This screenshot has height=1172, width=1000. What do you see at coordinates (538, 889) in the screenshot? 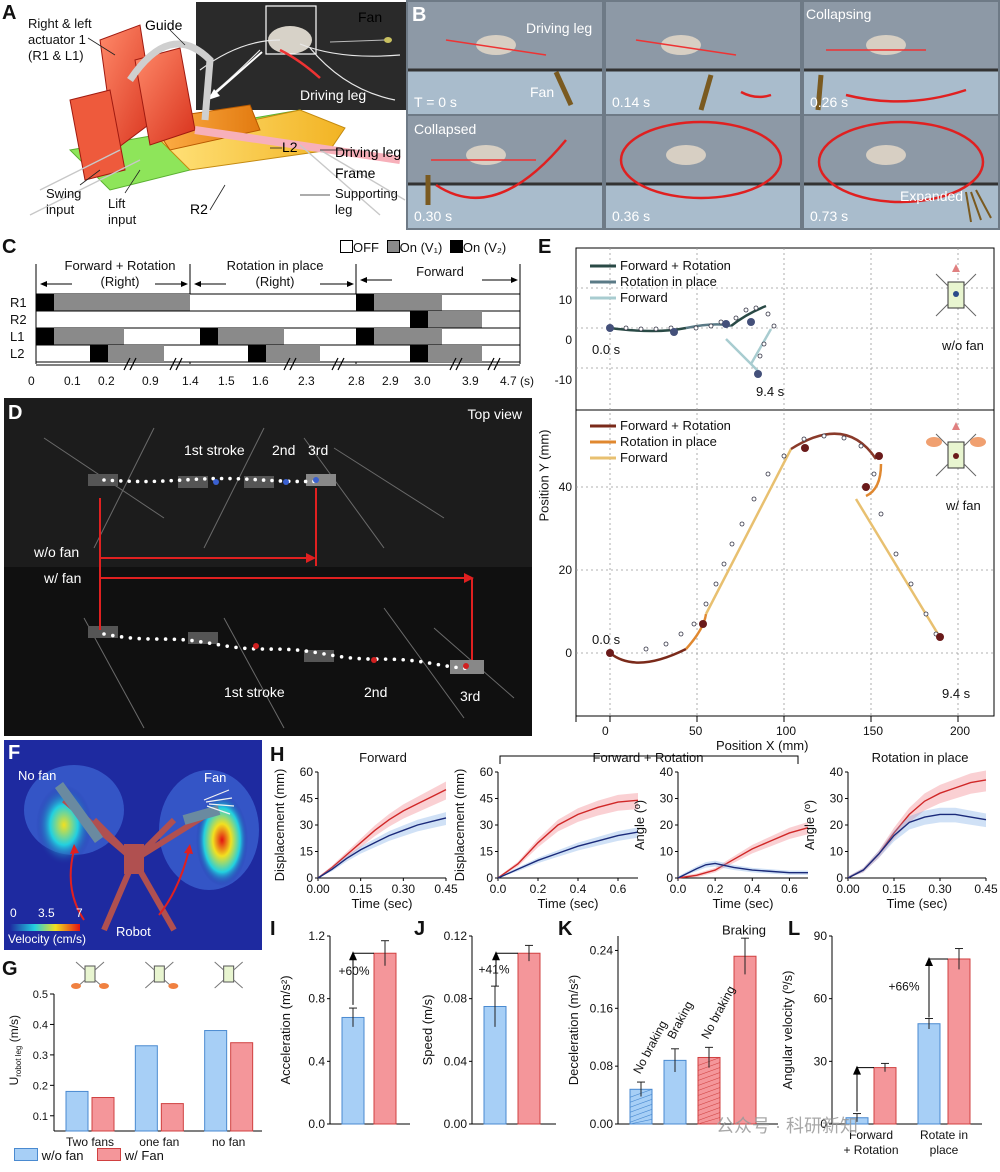
I see `h-xtick-label: 0.2` at bounding box center [538, 889].